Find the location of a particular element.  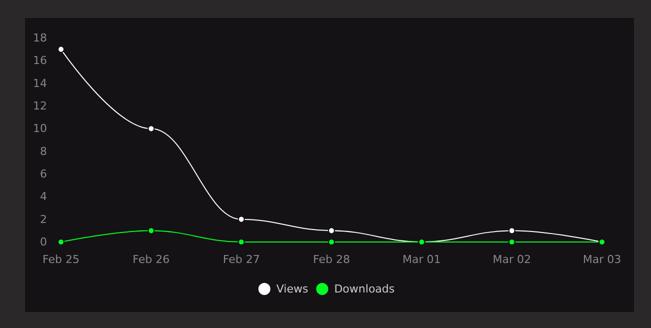

x-tick-label: Feb 26 is located at coordinates (151, 259).